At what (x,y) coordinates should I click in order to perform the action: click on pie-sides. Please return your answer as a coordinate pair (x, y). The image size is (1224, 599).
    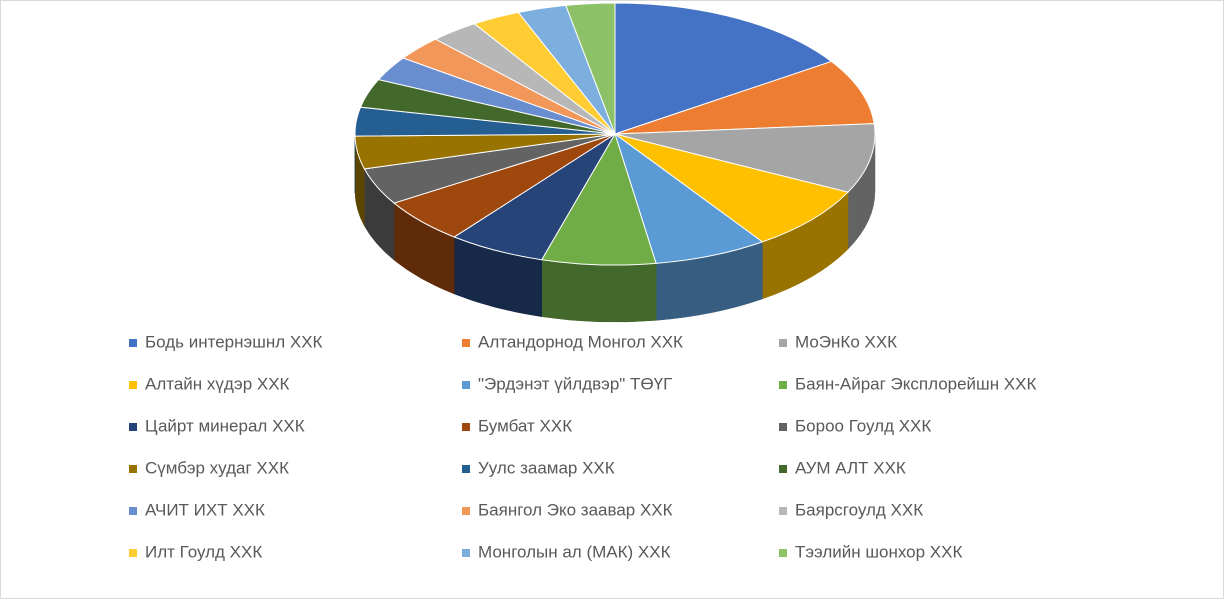
    Looking at the image, I should click on (615, 228).